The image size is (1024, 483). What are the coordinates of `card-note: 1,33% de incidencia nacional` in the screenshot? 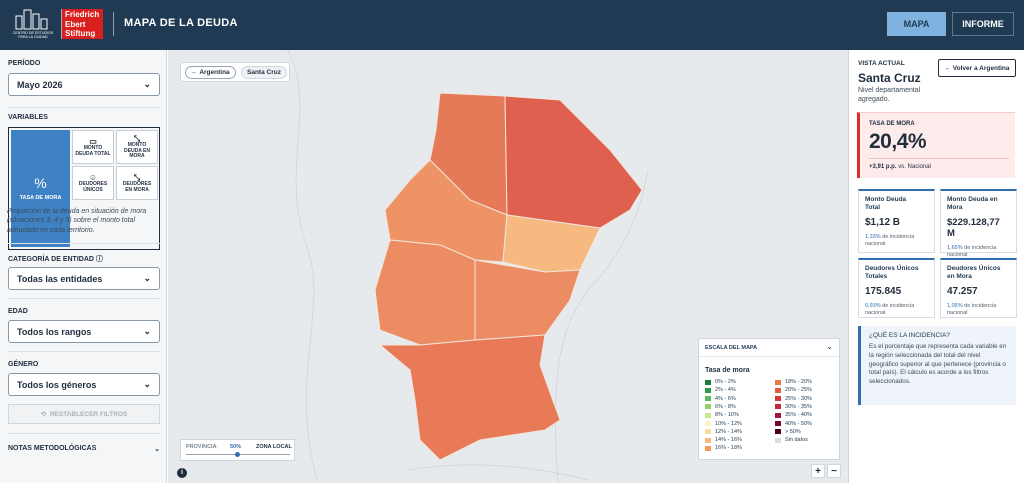 It's located at (896, 241).